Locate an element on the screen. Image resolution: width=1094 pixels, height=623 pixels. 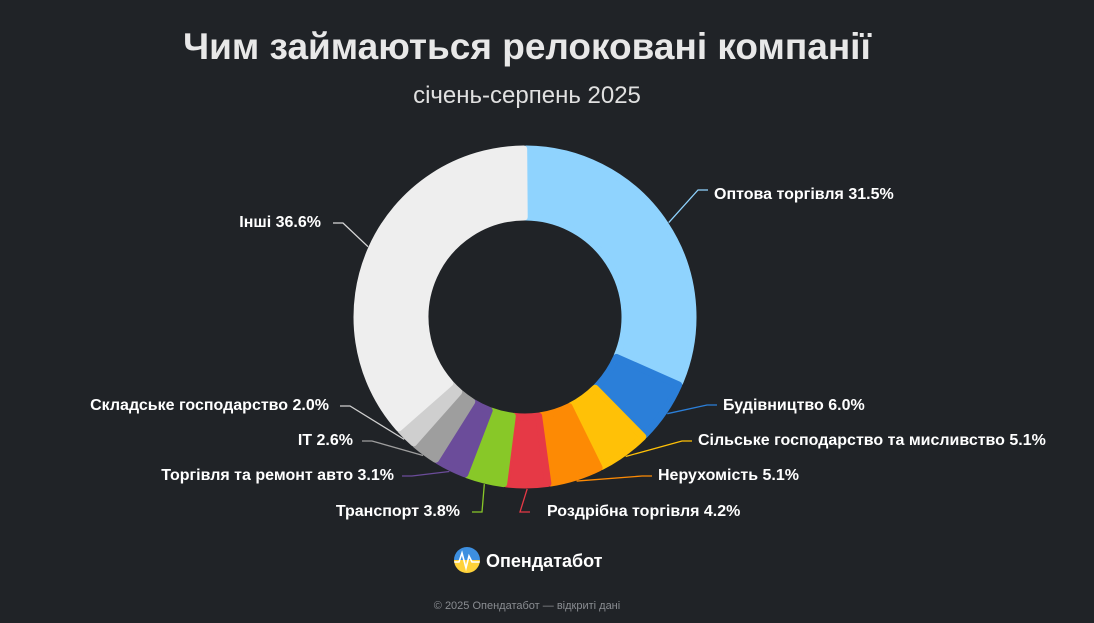
slice-label-2: Будівництво 6.0% is located at coordinates (794, 405).